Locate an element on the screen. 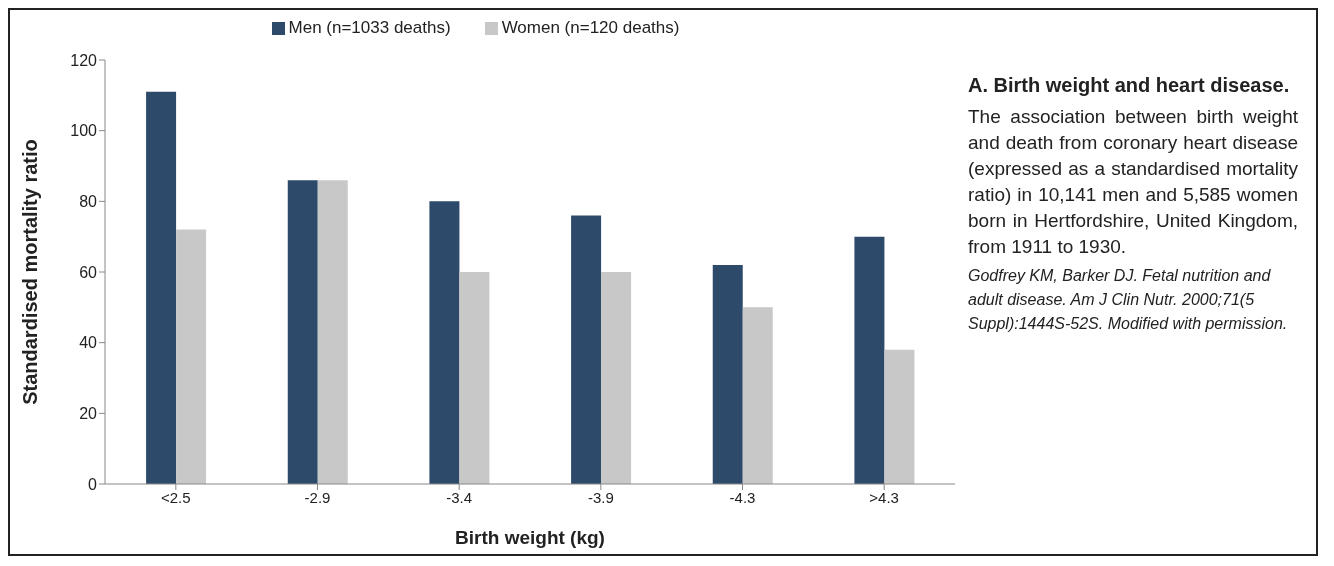 Image resolution: width=1334 pixels, height=566 pixels. y-tick-label: 60 is located at coordinates (88, 272).